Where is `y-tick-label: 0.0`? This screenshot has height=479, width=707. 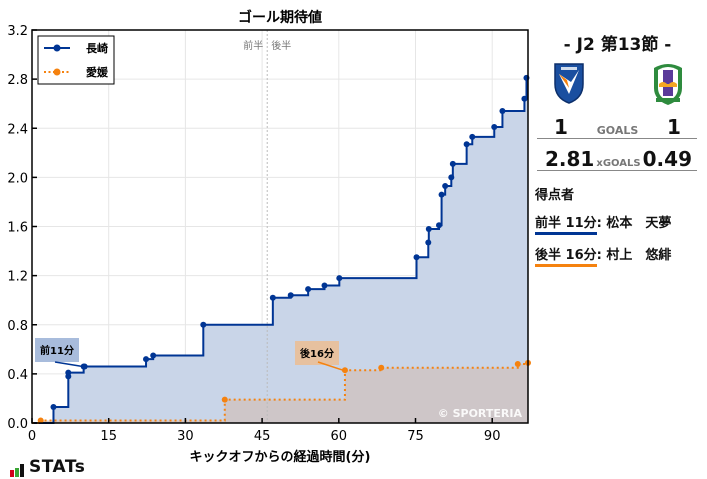
y-tick-label: 0.0 is located at coordinates (17, 424).